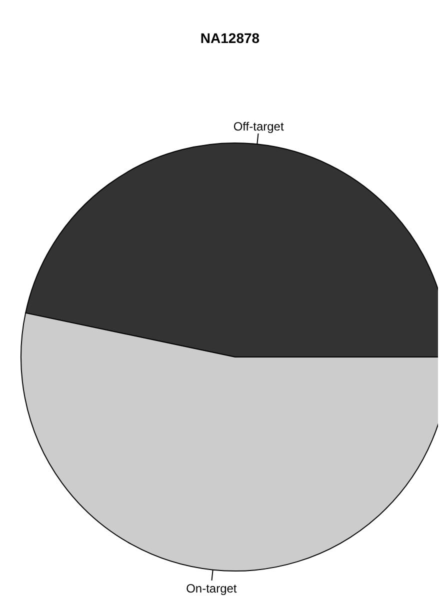 This screenshot has height=602, width=446. What do you see at coordinates (230, 38) in the screenshot?
I see `chart-title: NA12878` at bounding box center [230, 38].